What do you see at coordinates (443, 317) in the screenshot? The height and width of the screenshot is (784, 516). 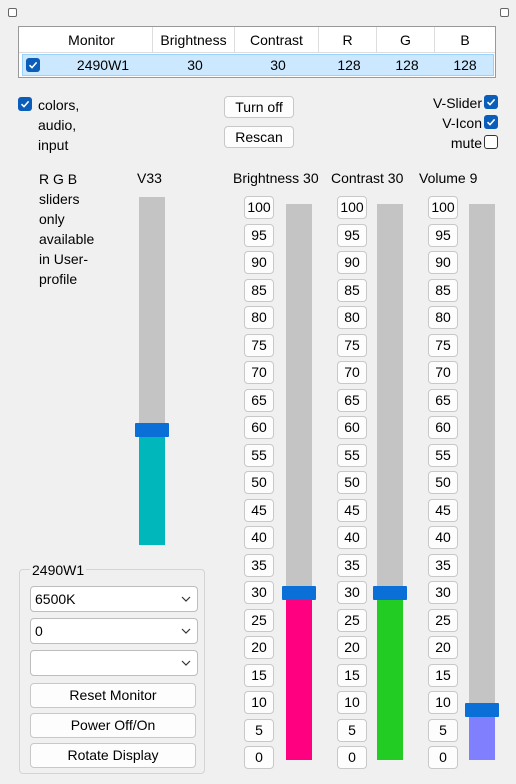 I see `volume-step-80-button: 80` at bounding box center [443, 317].